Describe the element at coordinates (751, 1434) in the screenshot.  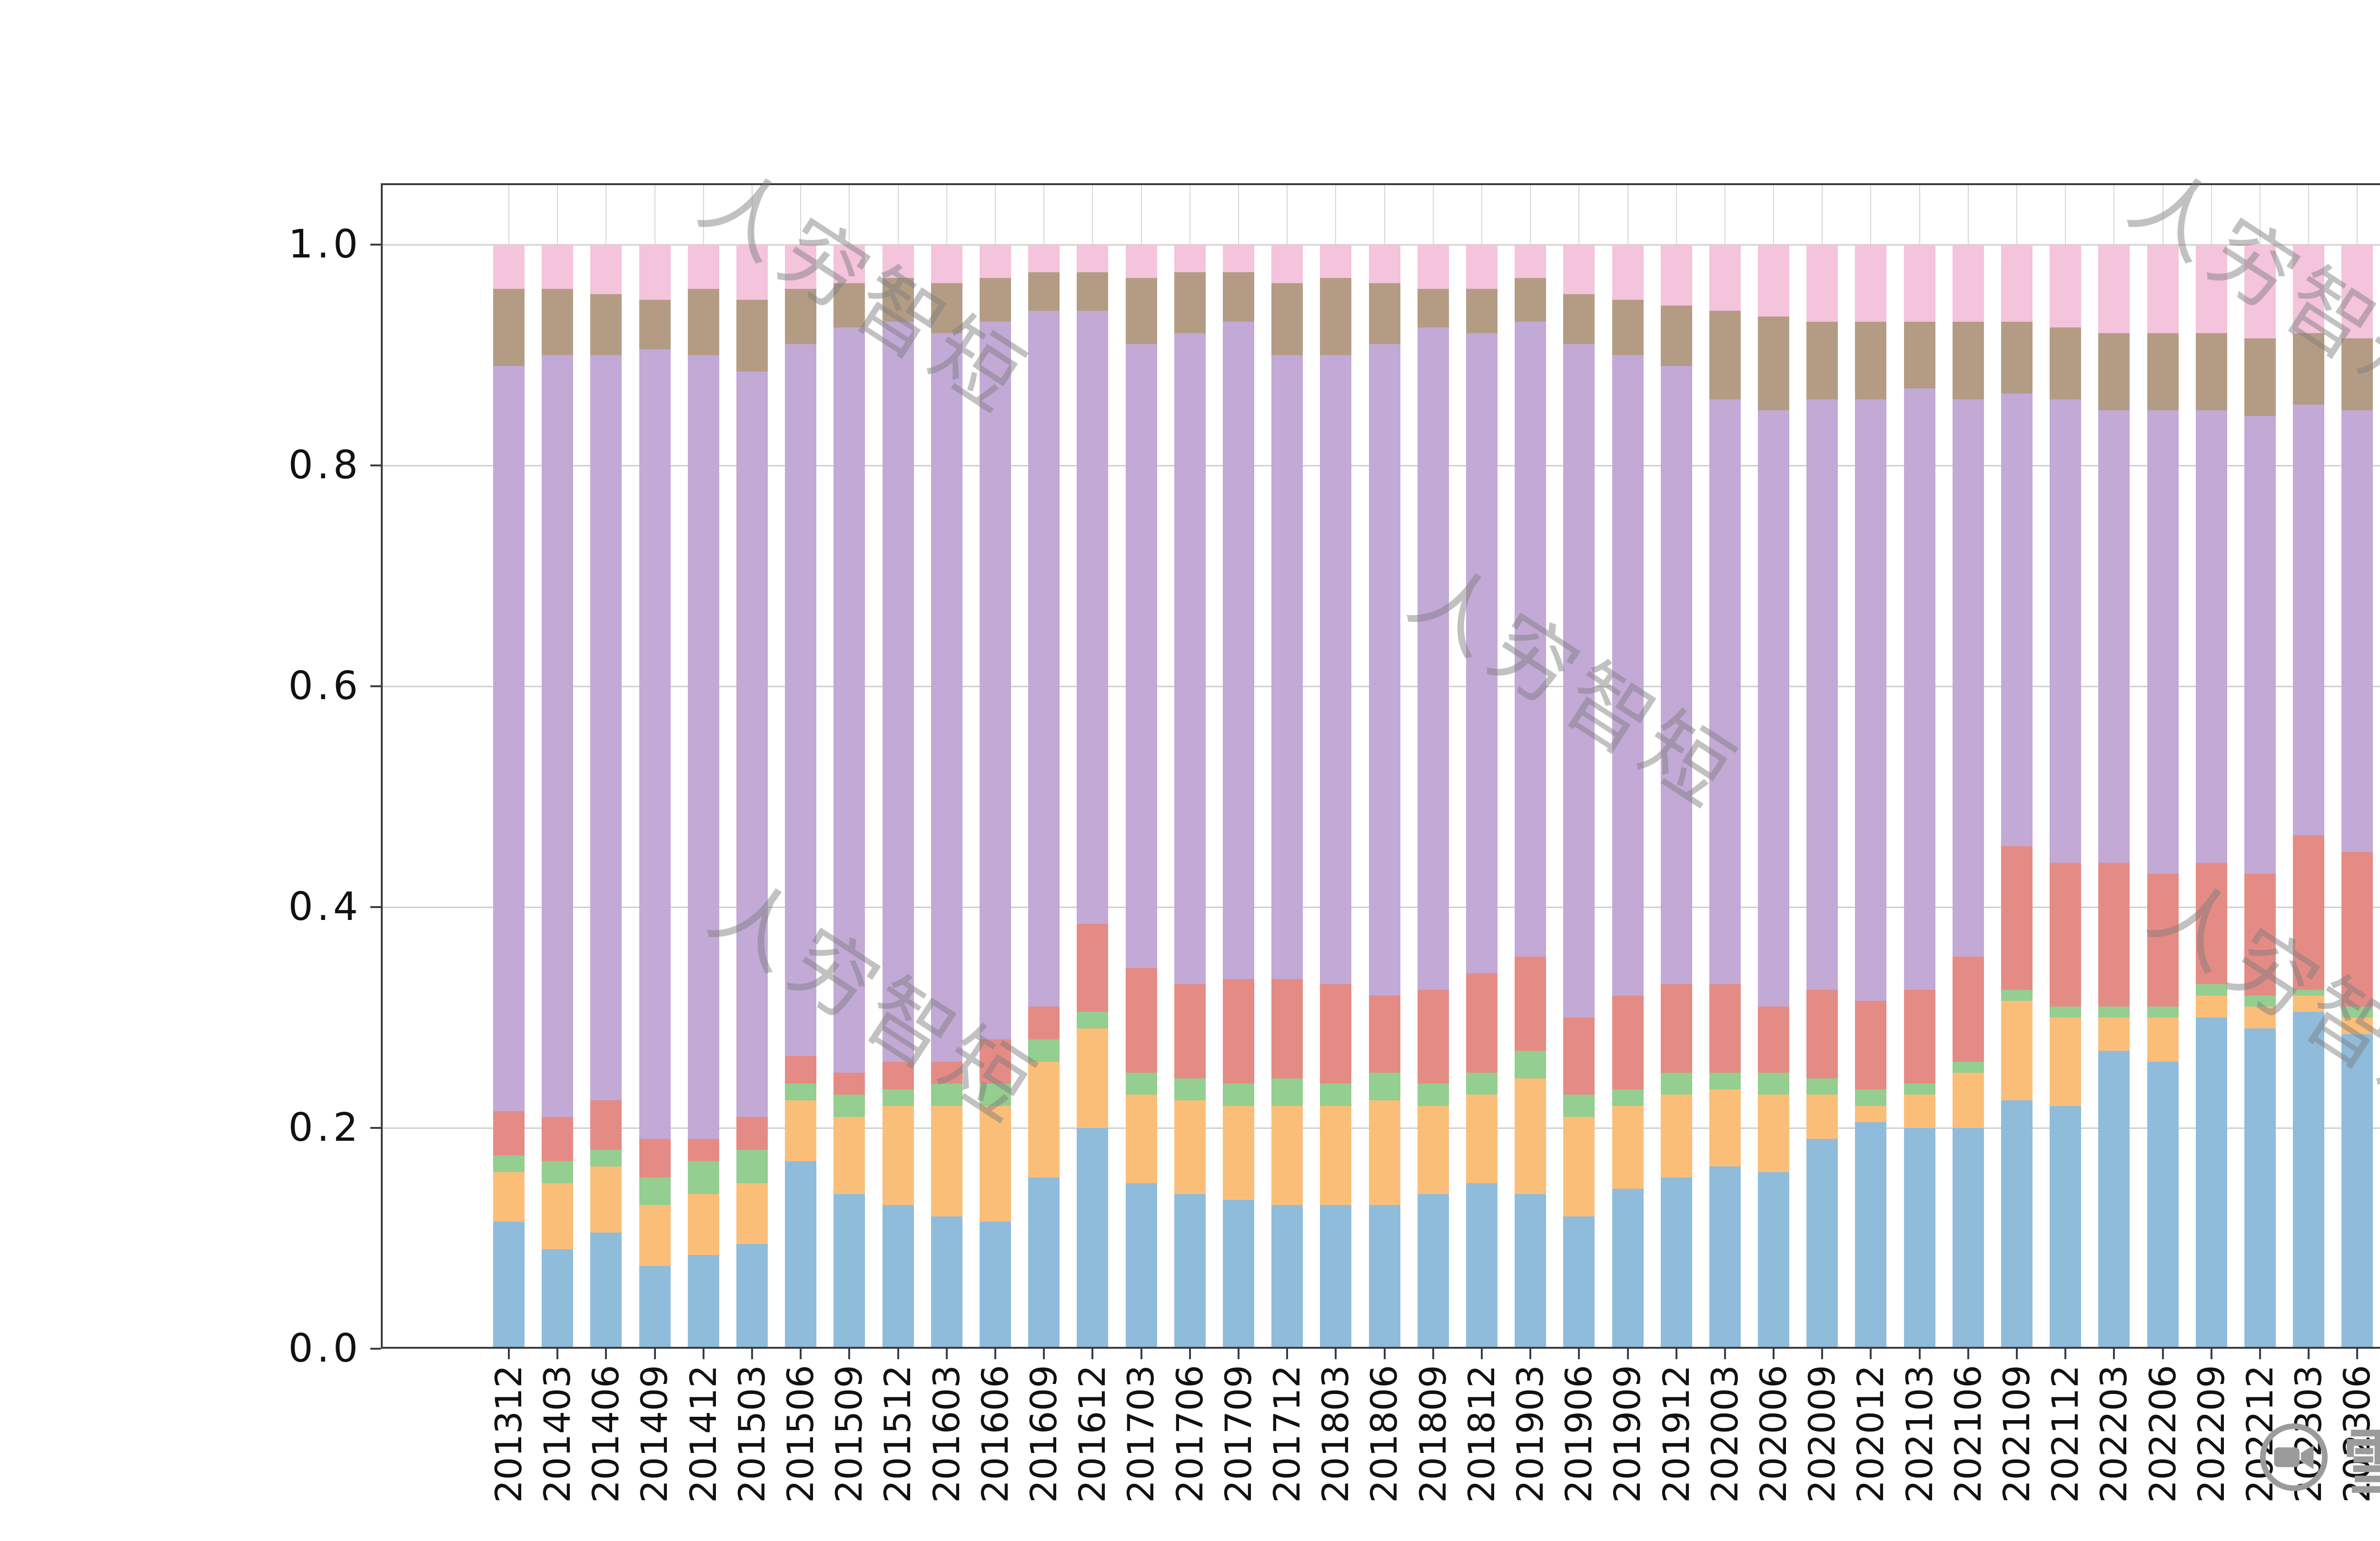
I see `x-tick-label: 201503` at that location.